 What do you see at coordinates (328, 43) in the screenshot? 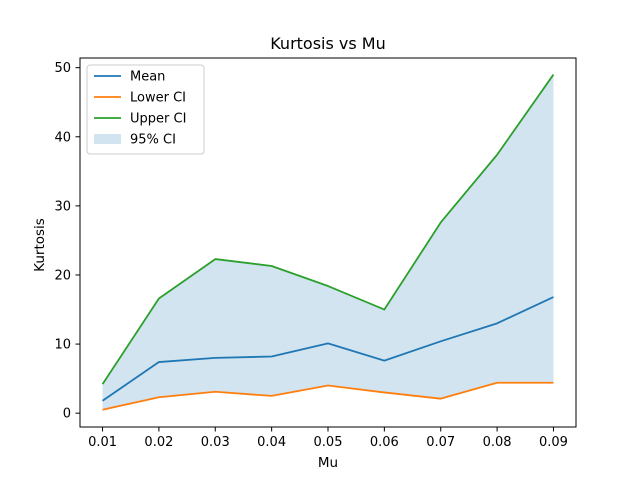
I see `chart-title: Kurtosis vs Mu` at bounding box center [328, 43].